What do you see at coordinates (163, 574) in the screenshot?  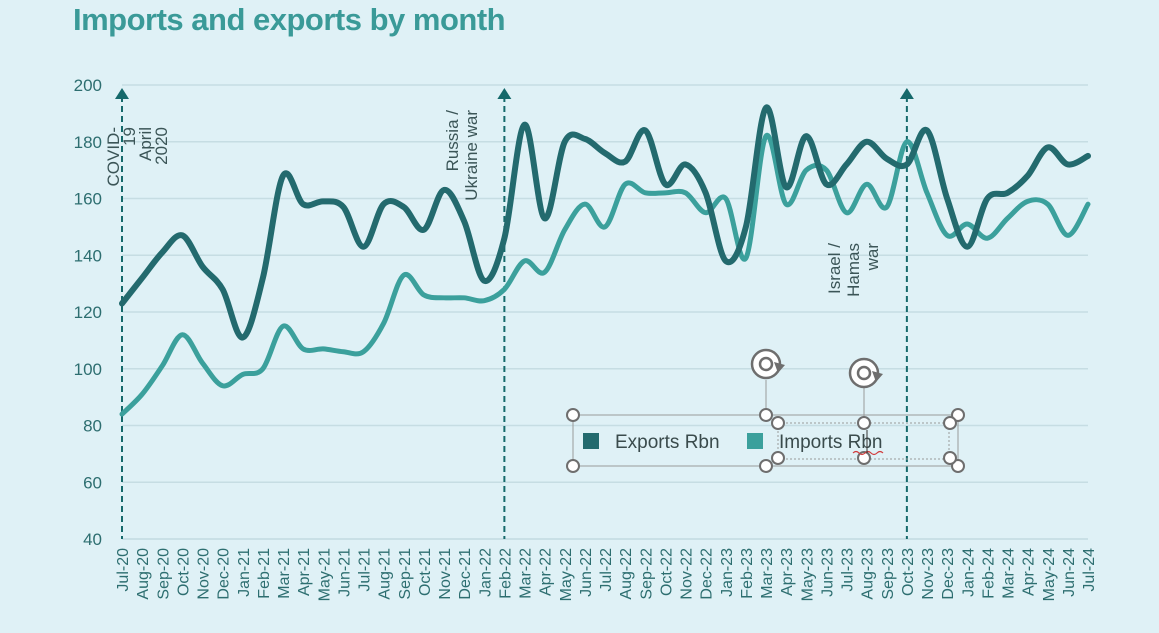 I see `x-tick-label: Sep-20` at bounding box center [163, 574].